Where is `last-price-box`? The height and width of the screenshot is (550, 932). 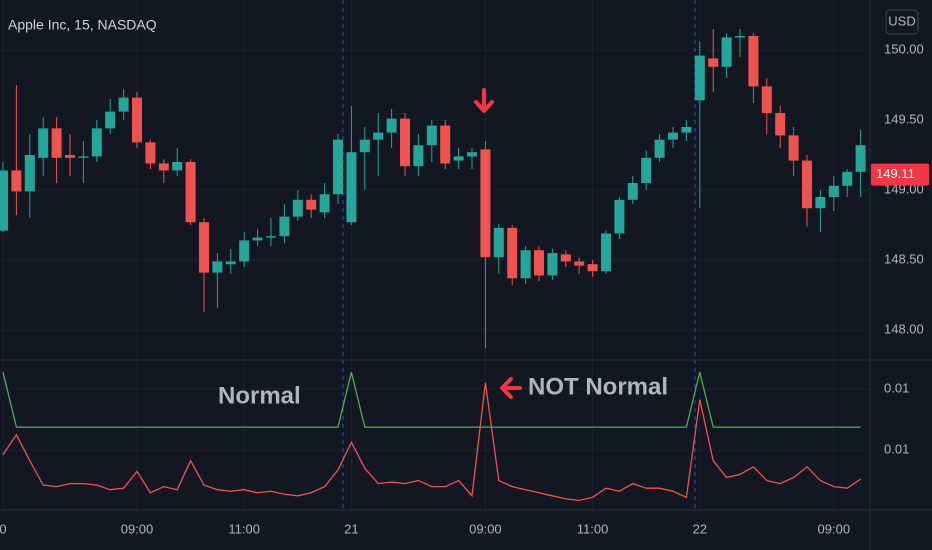
last-price-box is located at coordinates (900, 174).